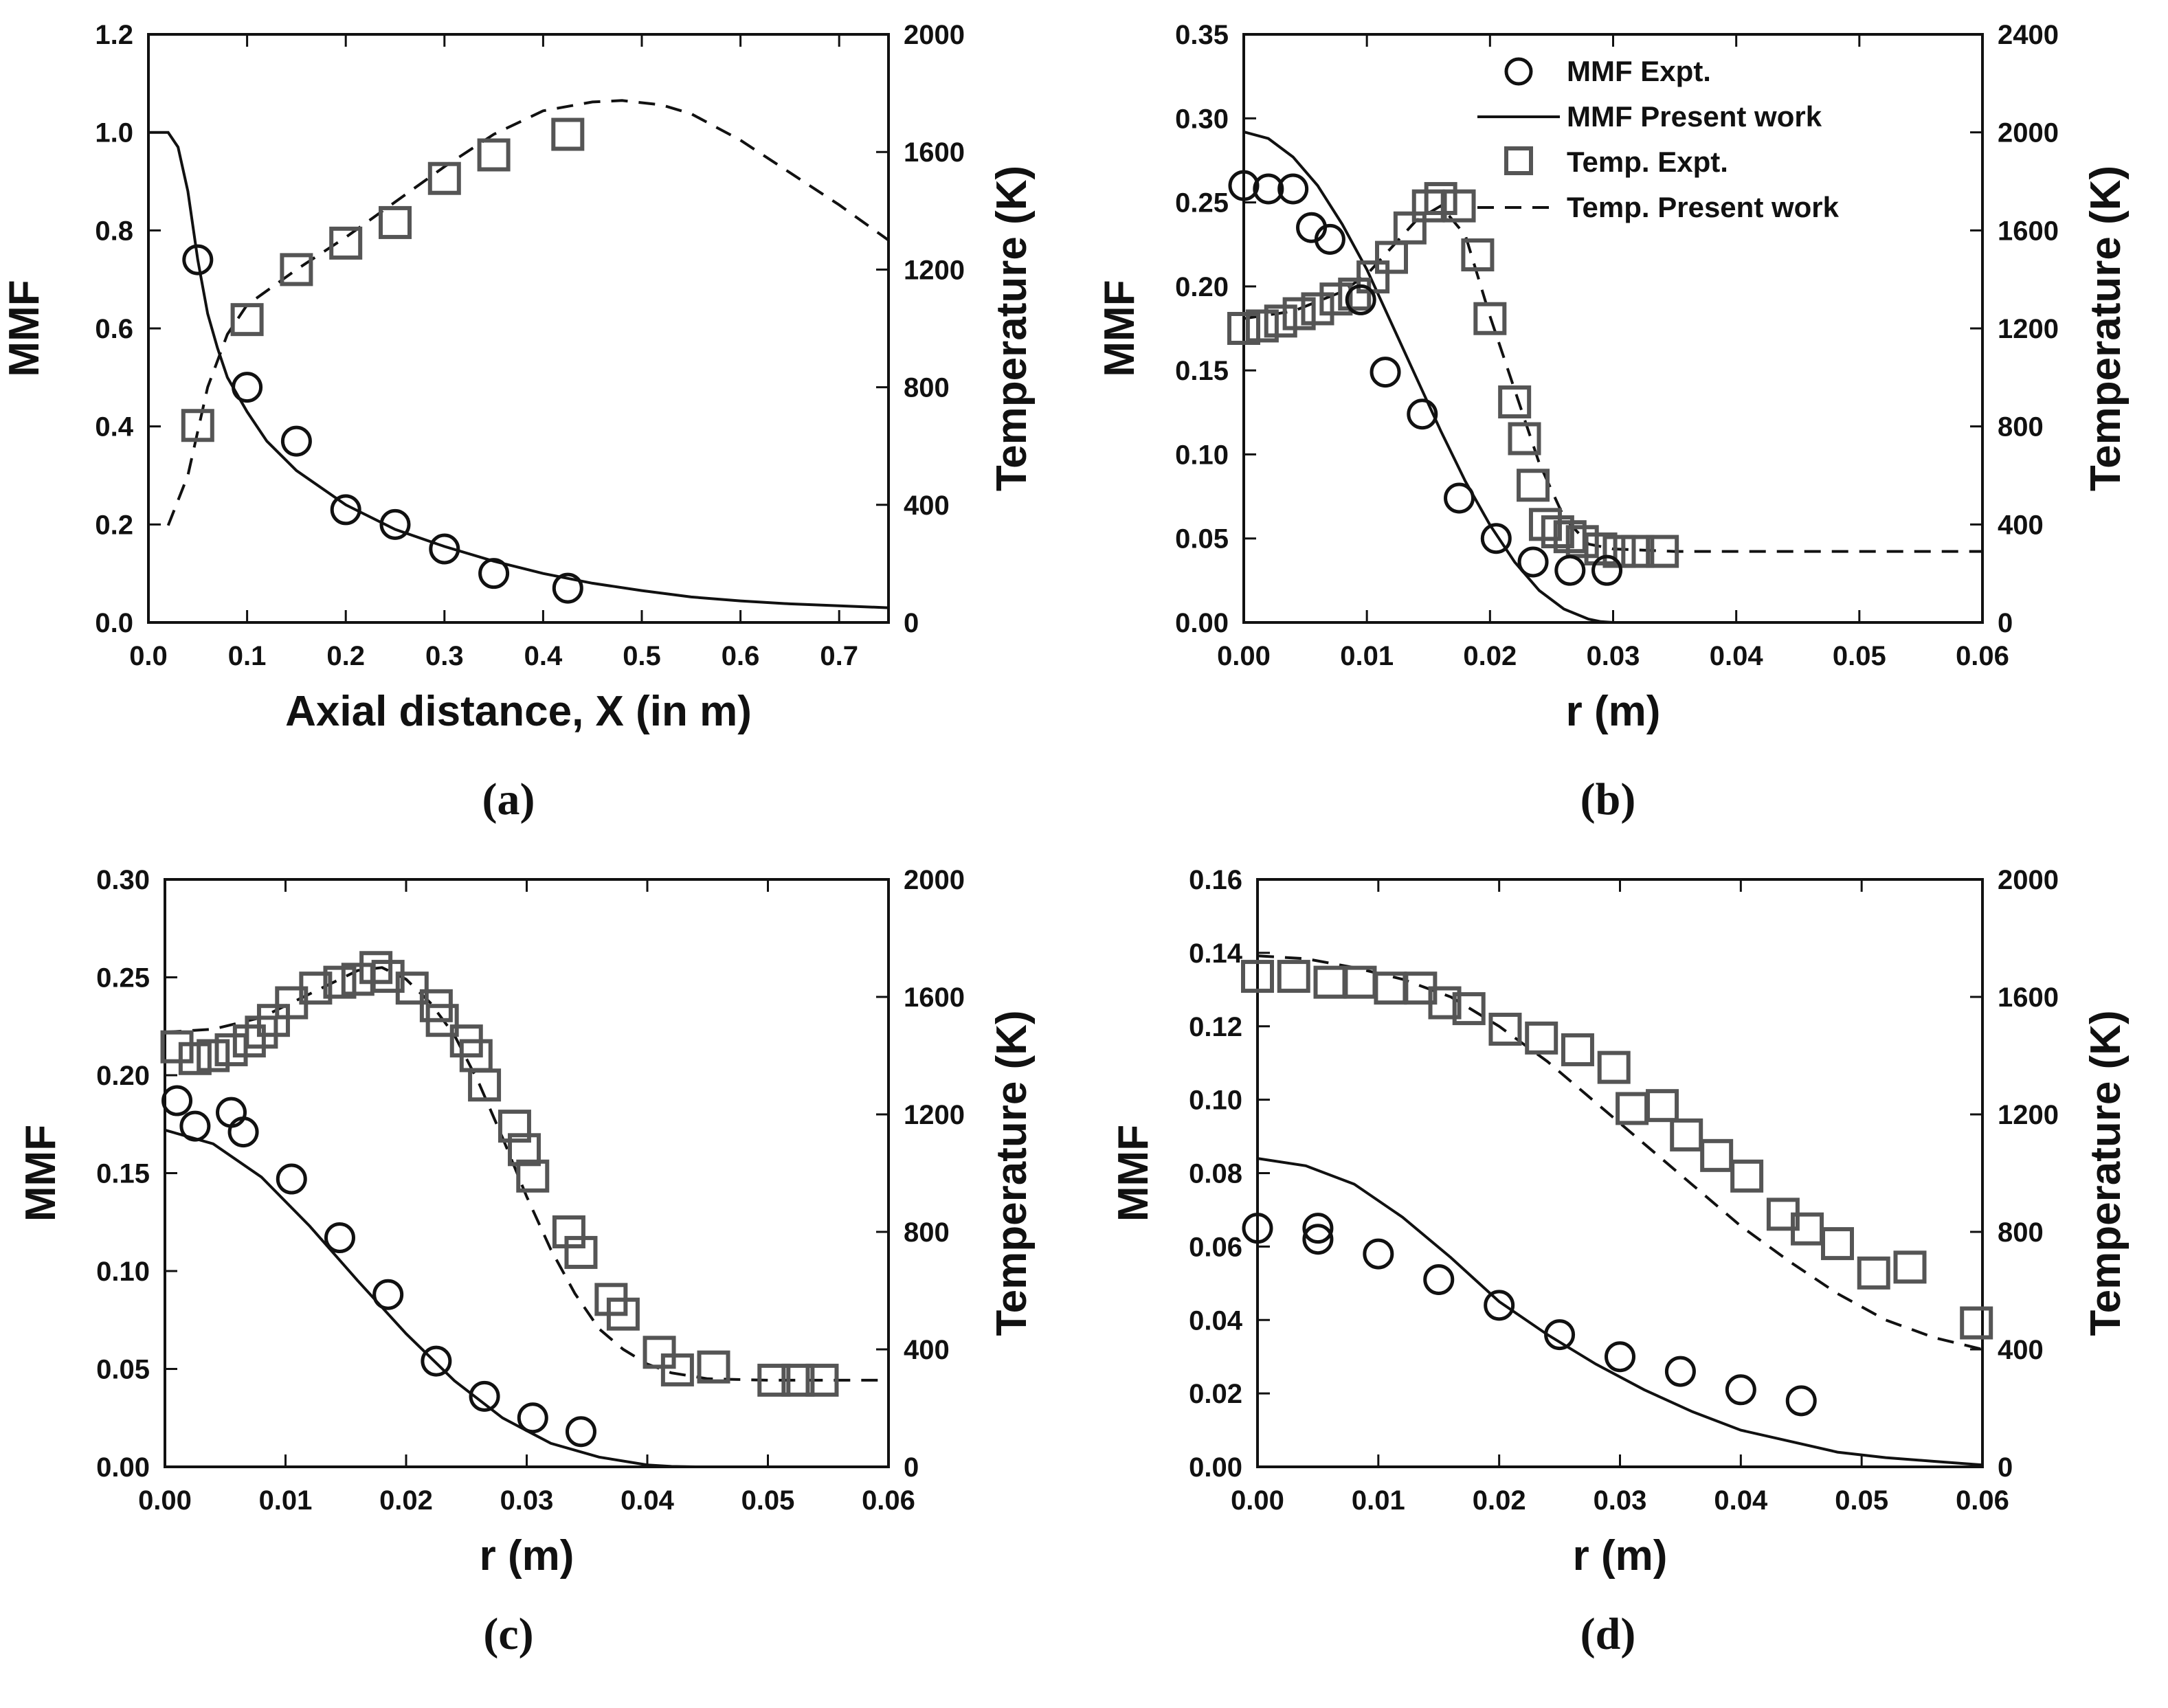  I want to click on y-tick-label: 1.0, so click(114, 133).